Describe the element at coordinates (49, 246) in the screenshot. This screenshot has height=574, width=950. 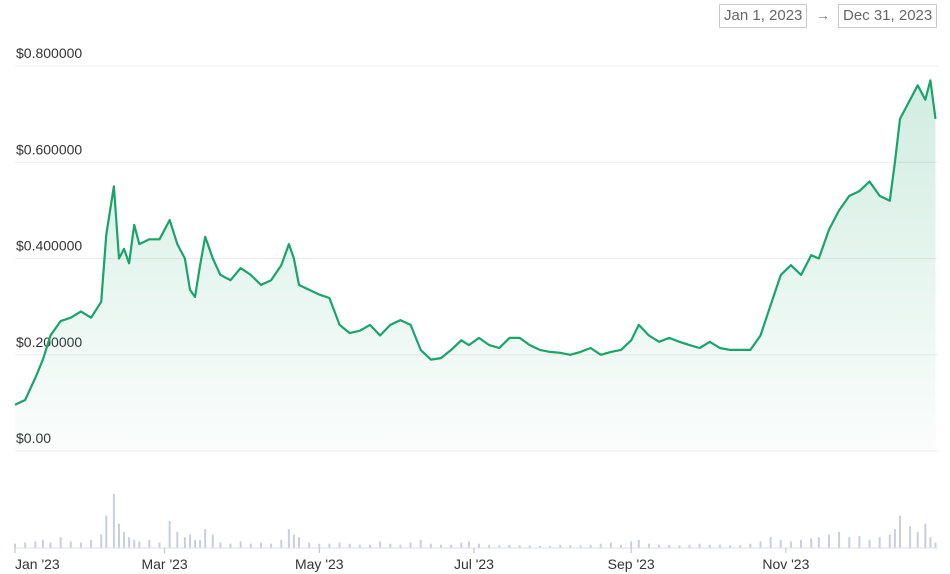
I see `y-tick-label: $0.400000` at that location.